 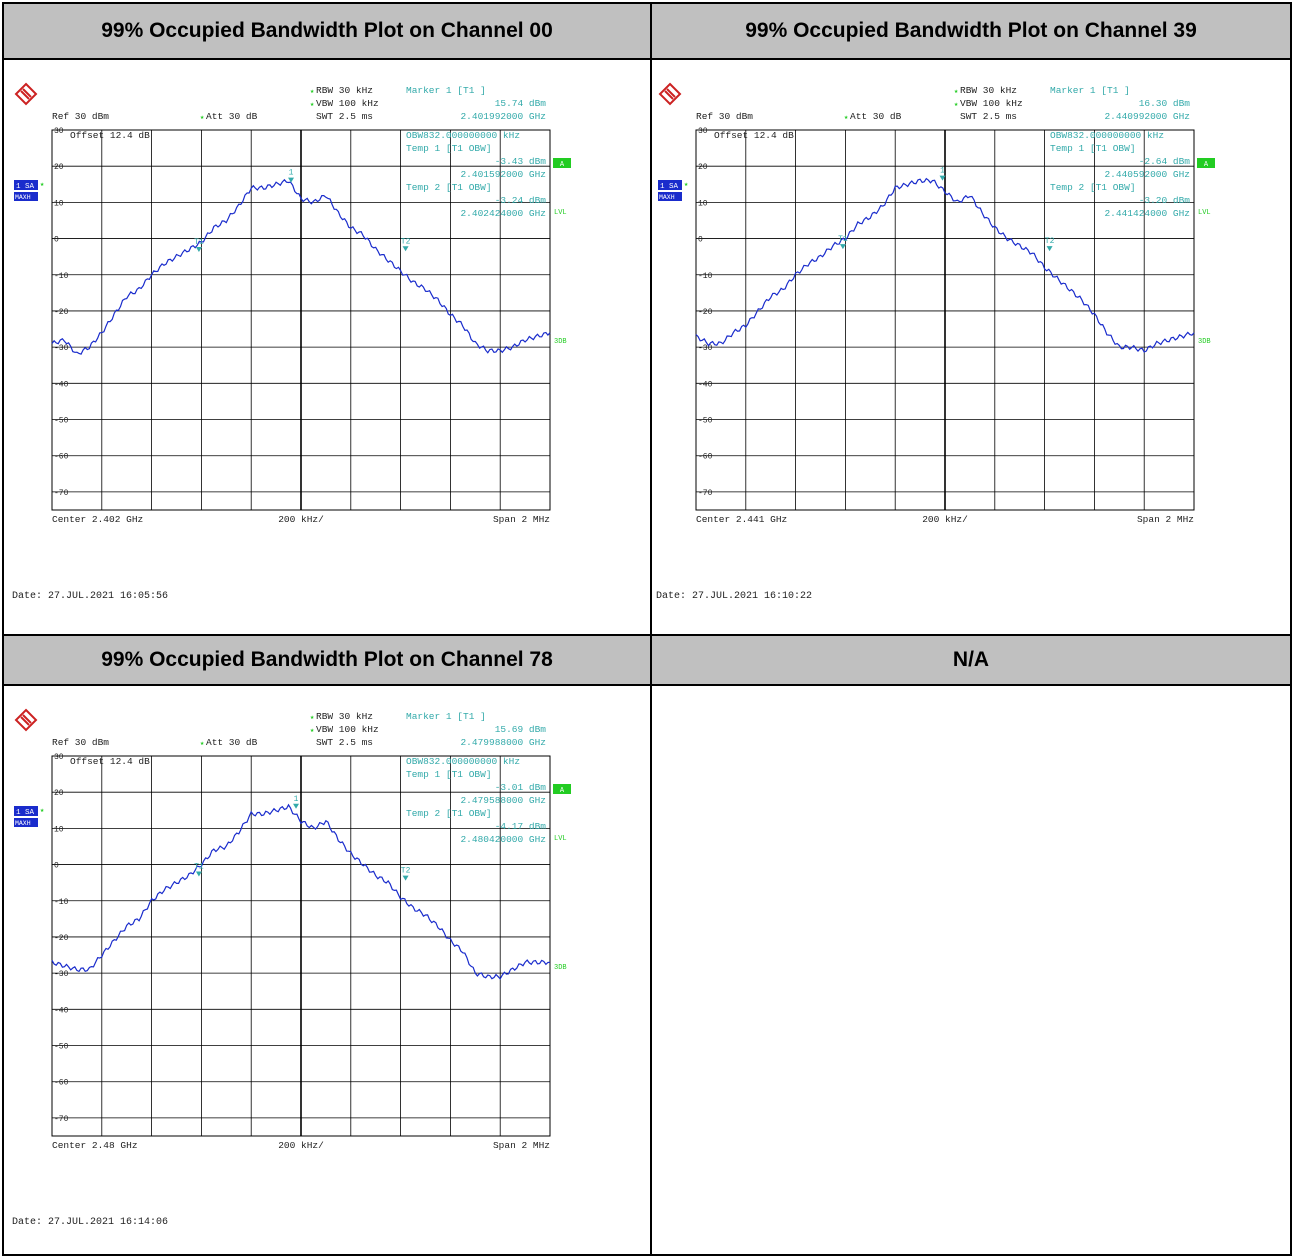 I want to click on temp1-level: -2.64 dBm, so click(x=1165, y=161).